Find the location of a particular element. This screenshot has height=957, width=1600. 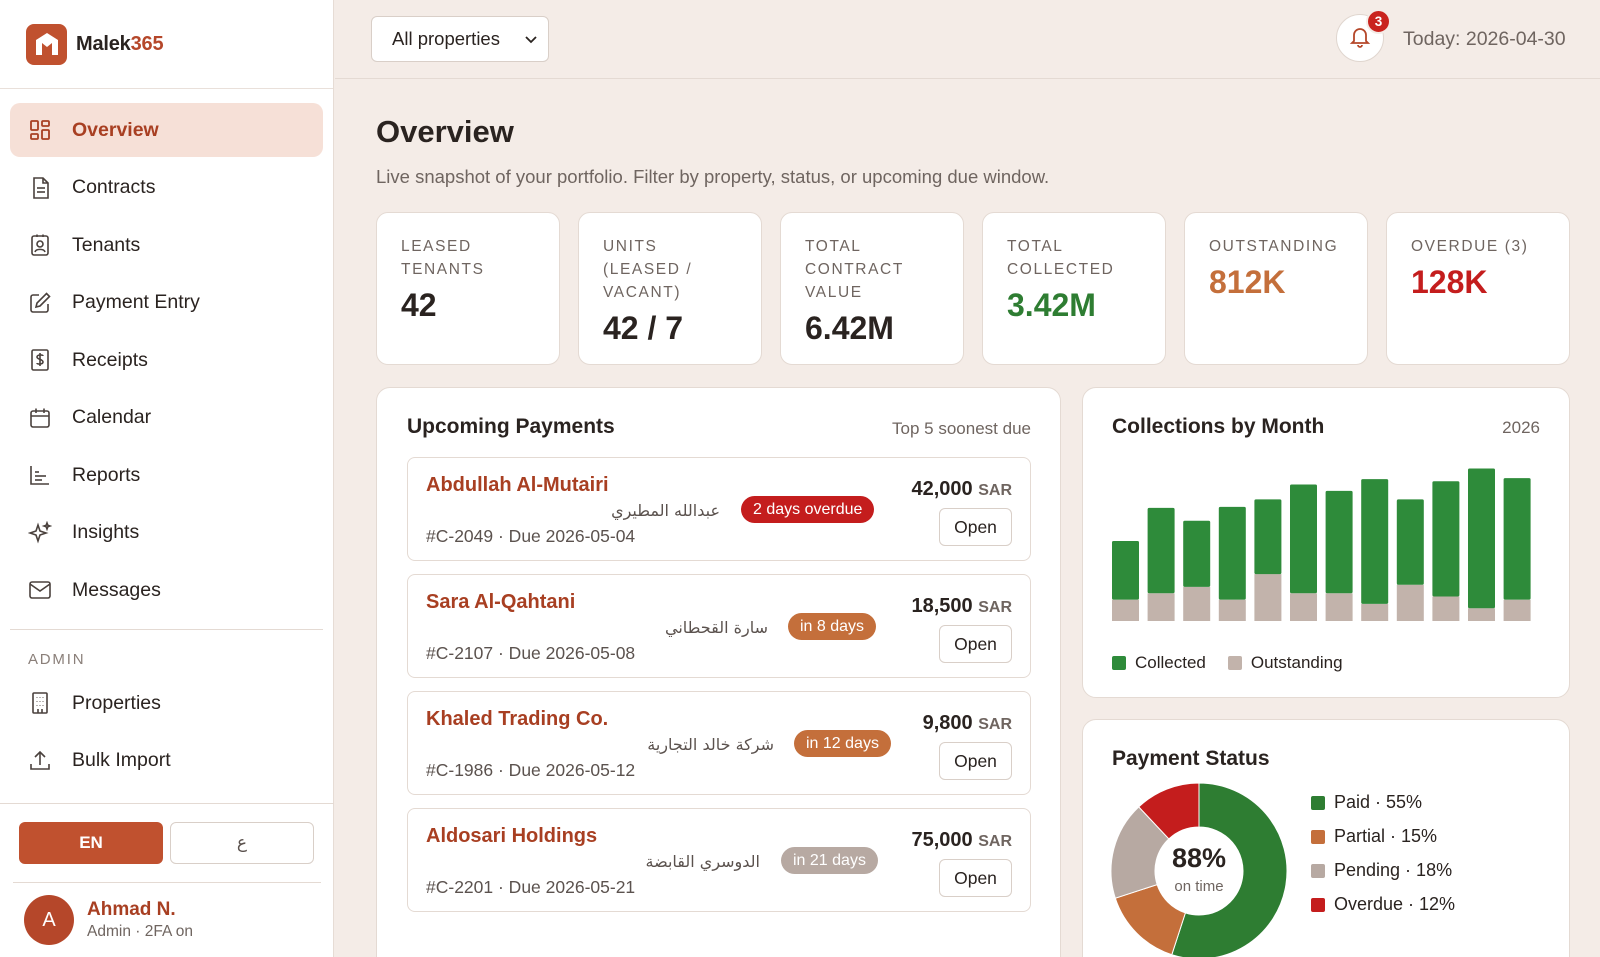

tenant-name: Sara Al-Qahtani is located at coordinates (501, 602).